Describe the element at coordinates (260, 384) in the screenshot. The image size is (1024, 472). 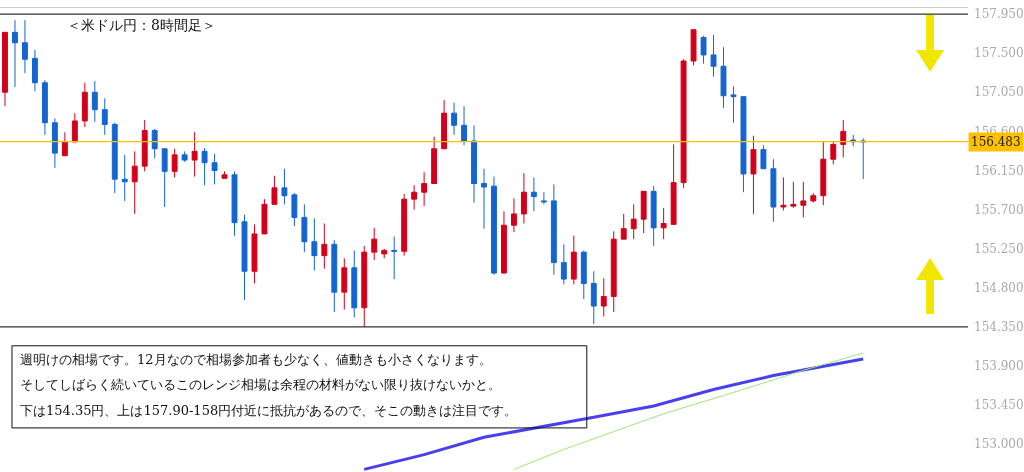
I see `annotation: そしてしばらく続いているこのレンジ相場は余程の材料がない限り抜けないかと。` at that location.